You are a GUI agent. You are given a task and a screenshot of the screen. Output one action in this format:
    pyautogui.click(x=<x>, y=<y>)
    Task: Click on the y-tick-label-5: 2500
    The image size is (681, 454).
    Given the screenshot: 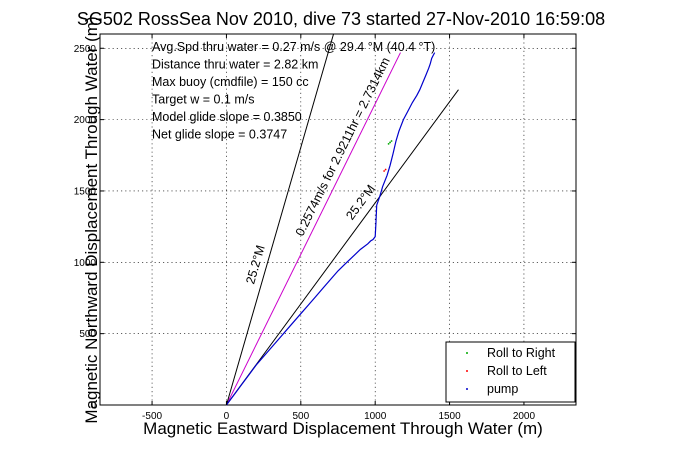 What is the action you would take?
    pyautogui.click(x=85, y=49)
    